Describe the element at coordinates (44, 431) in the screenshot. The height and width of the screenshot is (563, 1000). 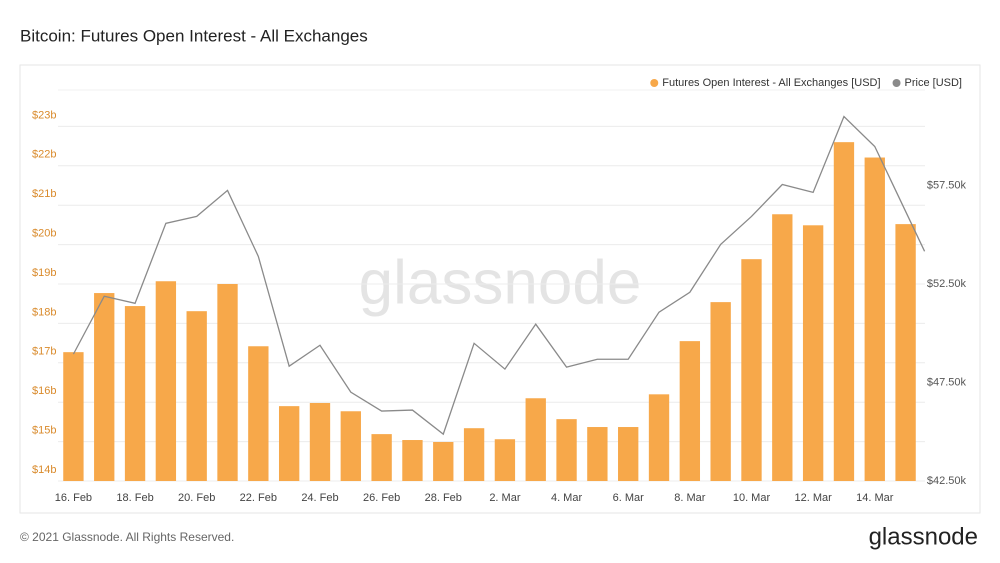
I see `y-tick-label: $15b` at that location.